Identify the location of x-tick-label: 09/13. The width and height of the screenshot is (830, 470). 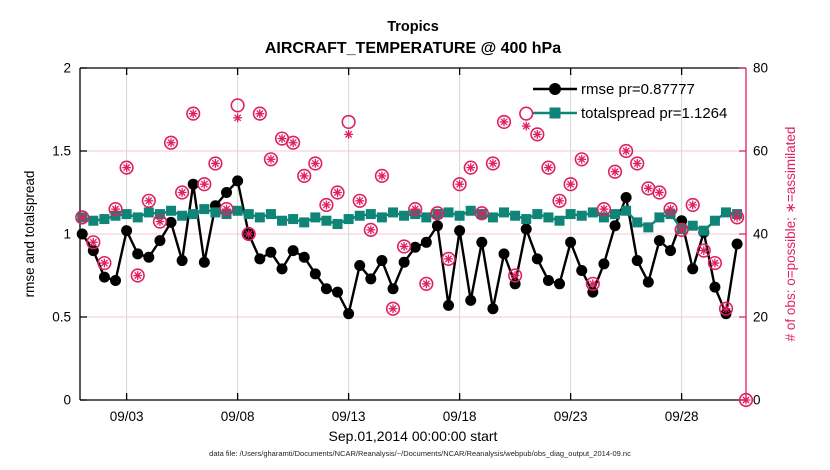
(349, 416).